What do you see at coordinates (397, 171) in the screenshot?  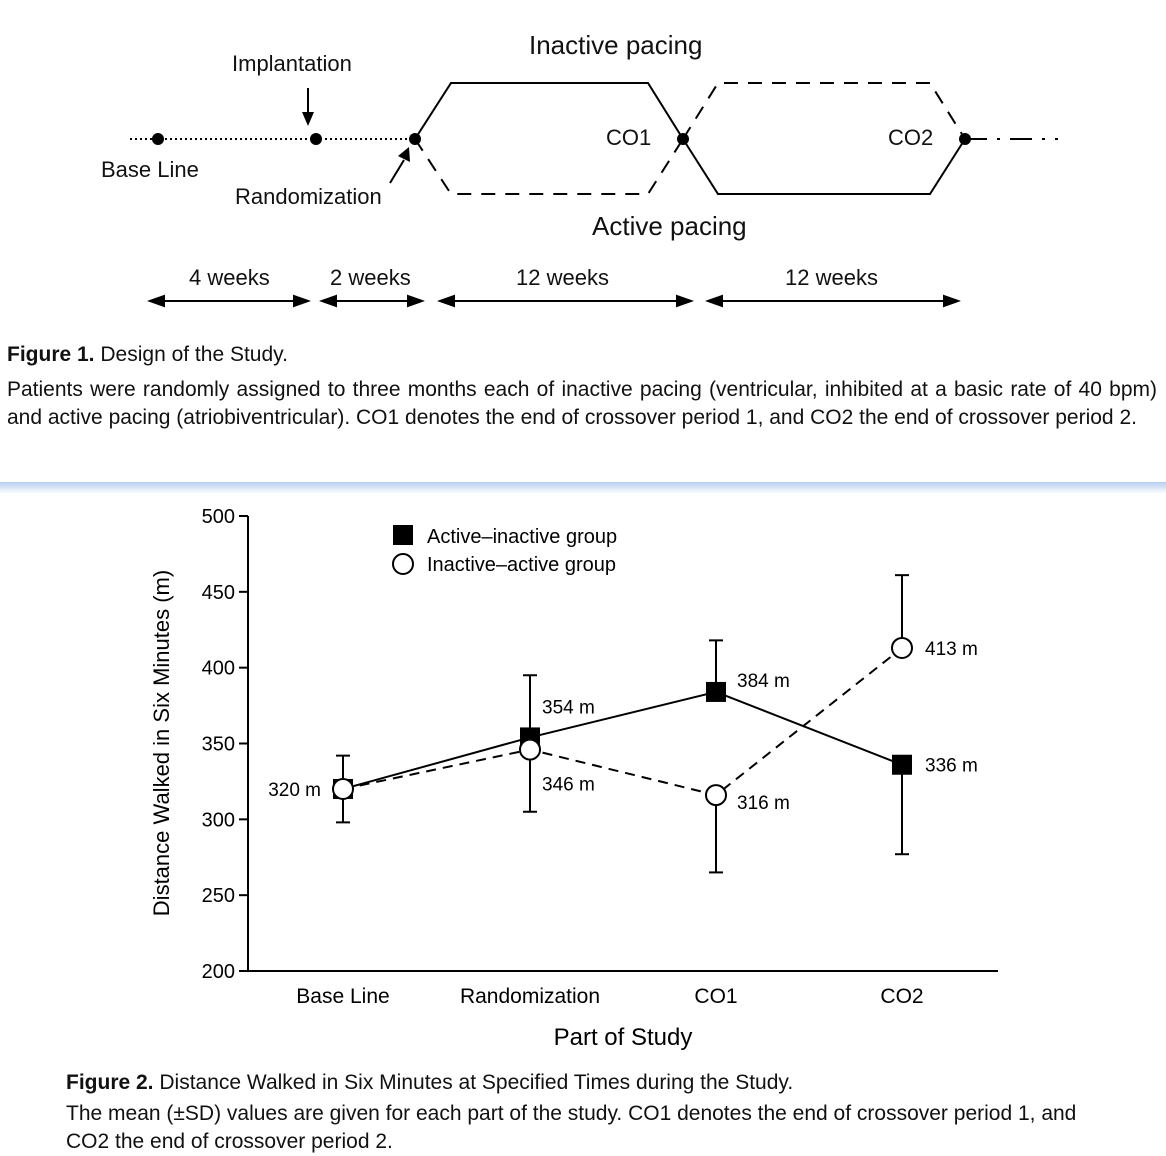 I see `randomization-arrow` at bounding box center [397, 171].